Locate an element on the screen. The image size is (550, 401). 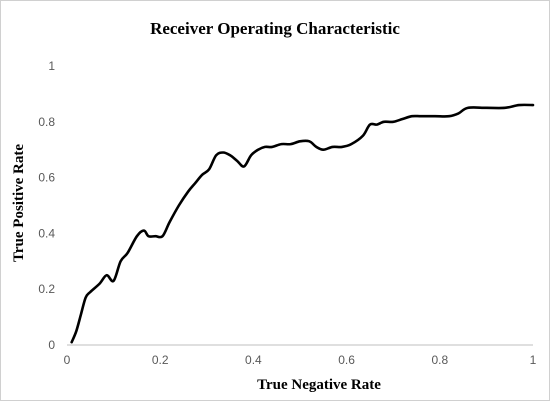
y-tick-label: 0 is located at coordinates (51, 345).